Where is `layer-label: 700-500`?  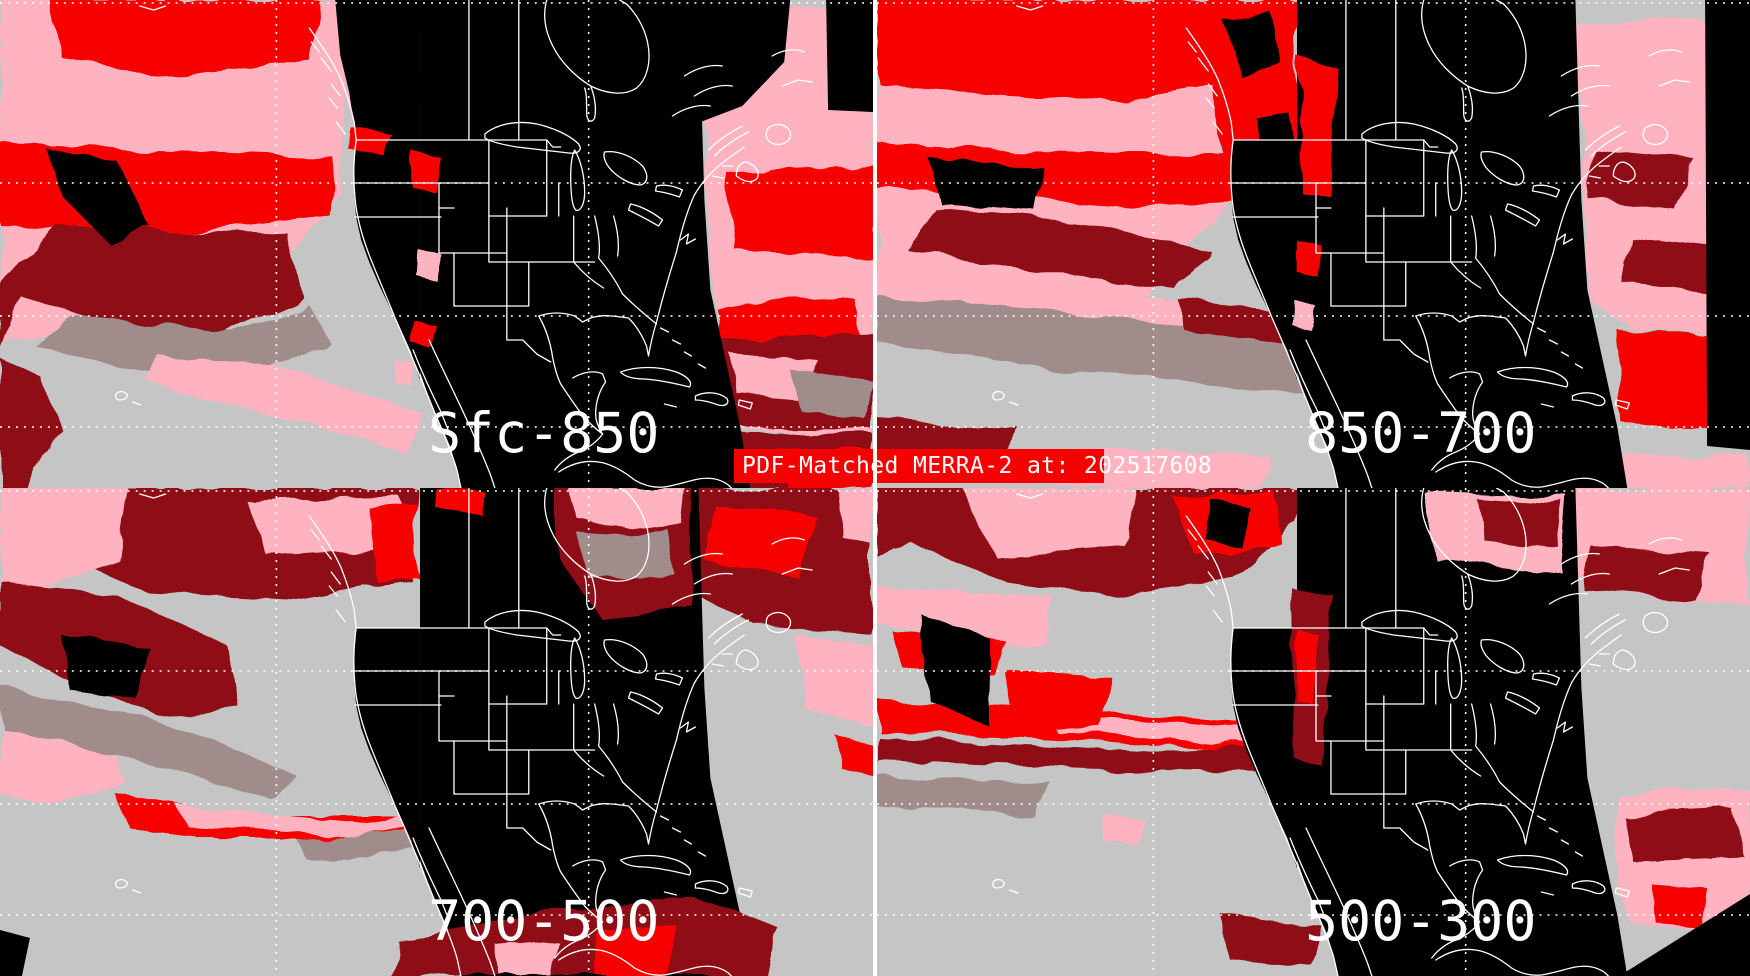 layer-label: 700-500 is located at coordinates (543, 921).